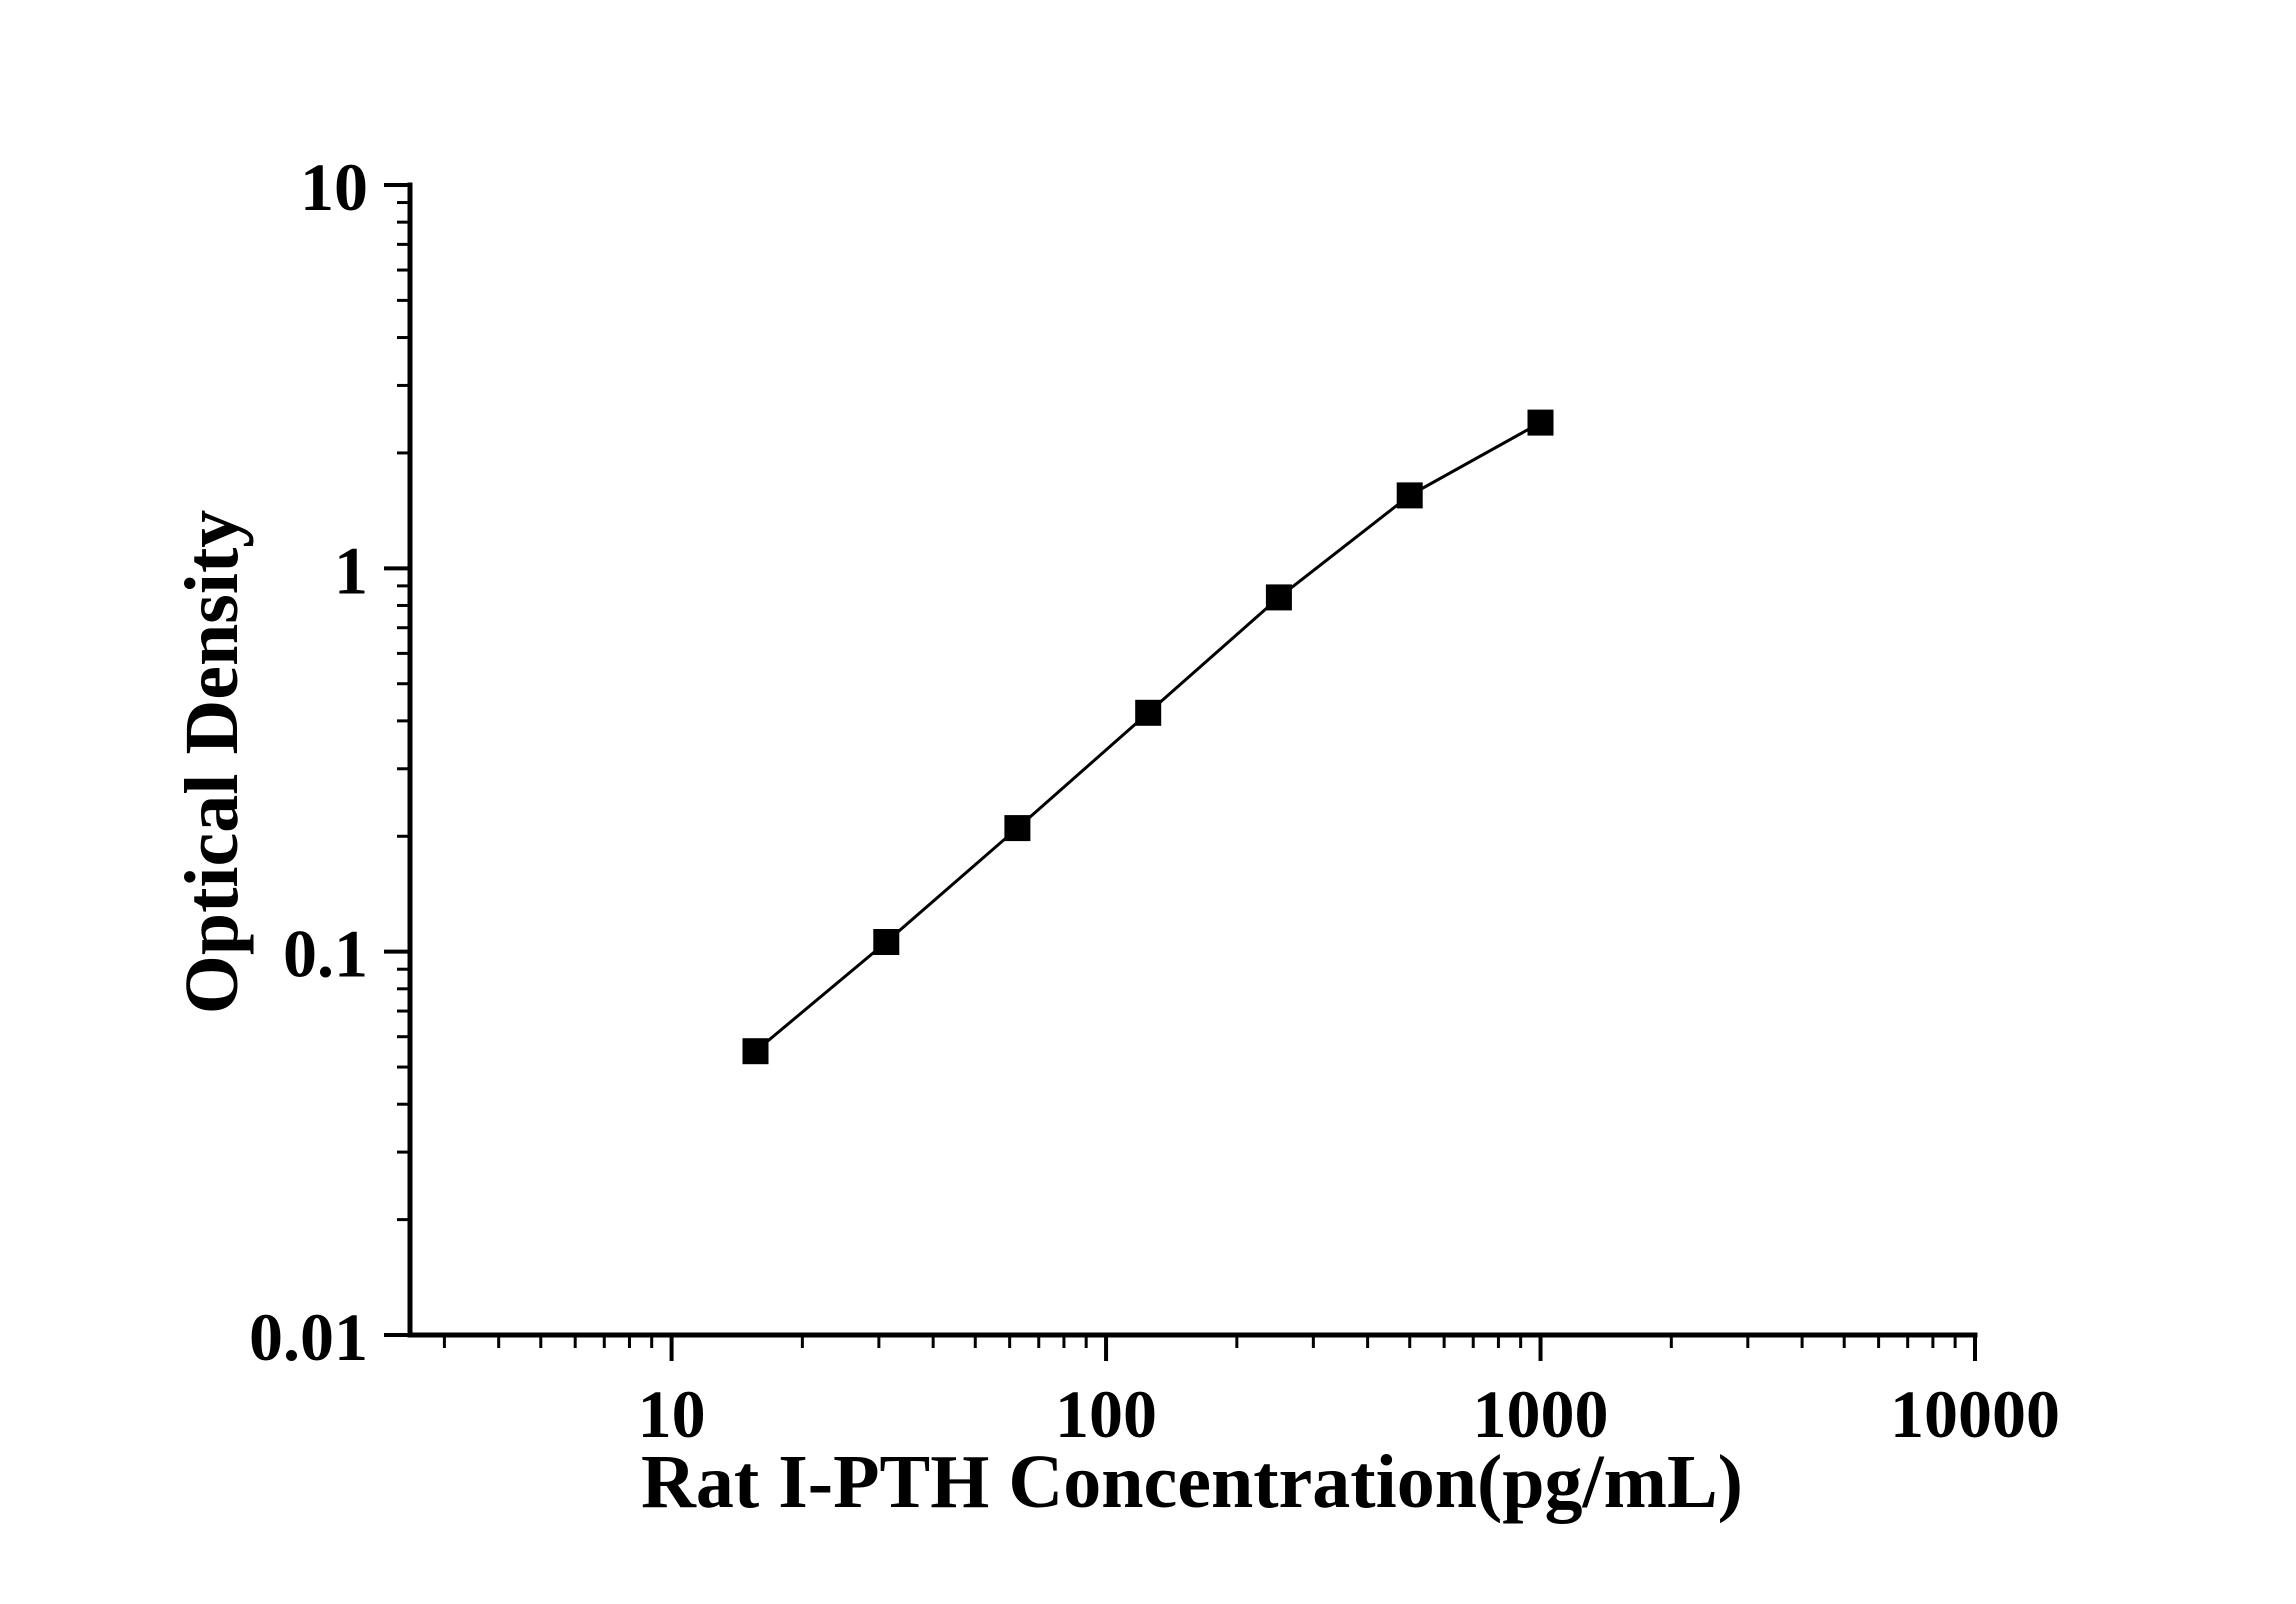  I want to click on series-line, so click(1148, 737).